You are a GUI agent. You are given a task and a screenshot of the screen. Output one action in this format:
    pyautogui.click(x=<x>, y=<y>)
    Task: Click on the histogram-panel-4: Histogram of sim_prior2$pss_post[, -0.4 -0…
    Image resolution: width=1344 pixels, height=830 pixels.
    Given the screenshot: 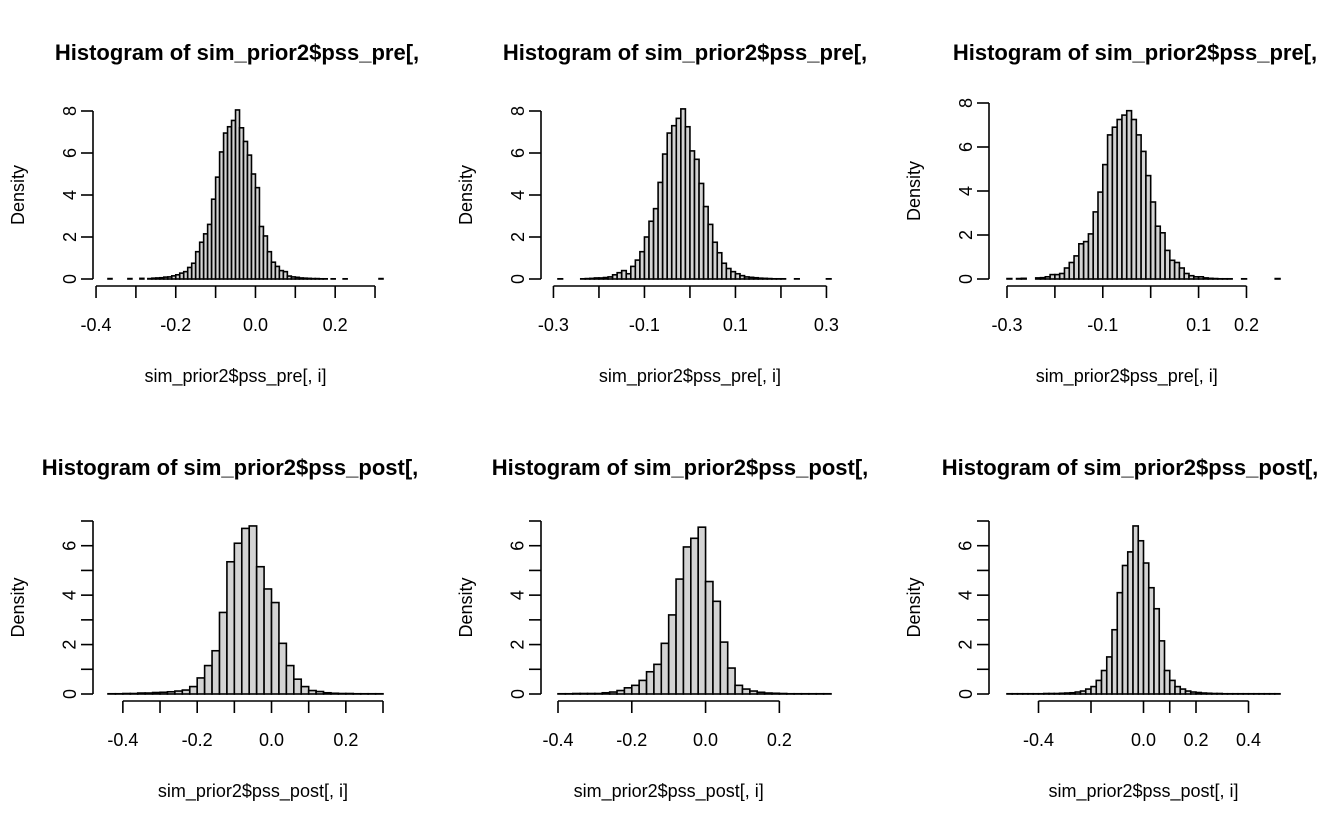 What is the action you would take?
    pyautogui.click(x=213, y=628)
    